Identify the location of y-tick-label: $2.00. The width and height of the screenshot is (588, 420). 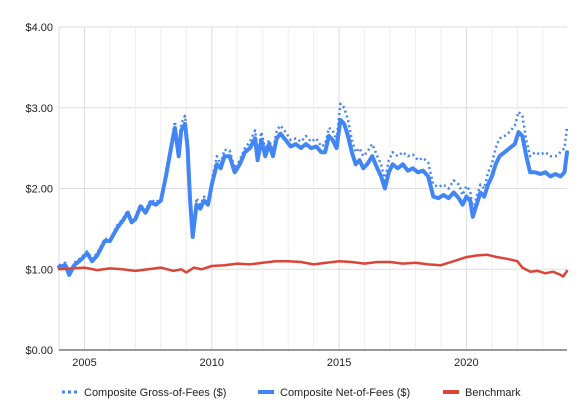
(39, 190).